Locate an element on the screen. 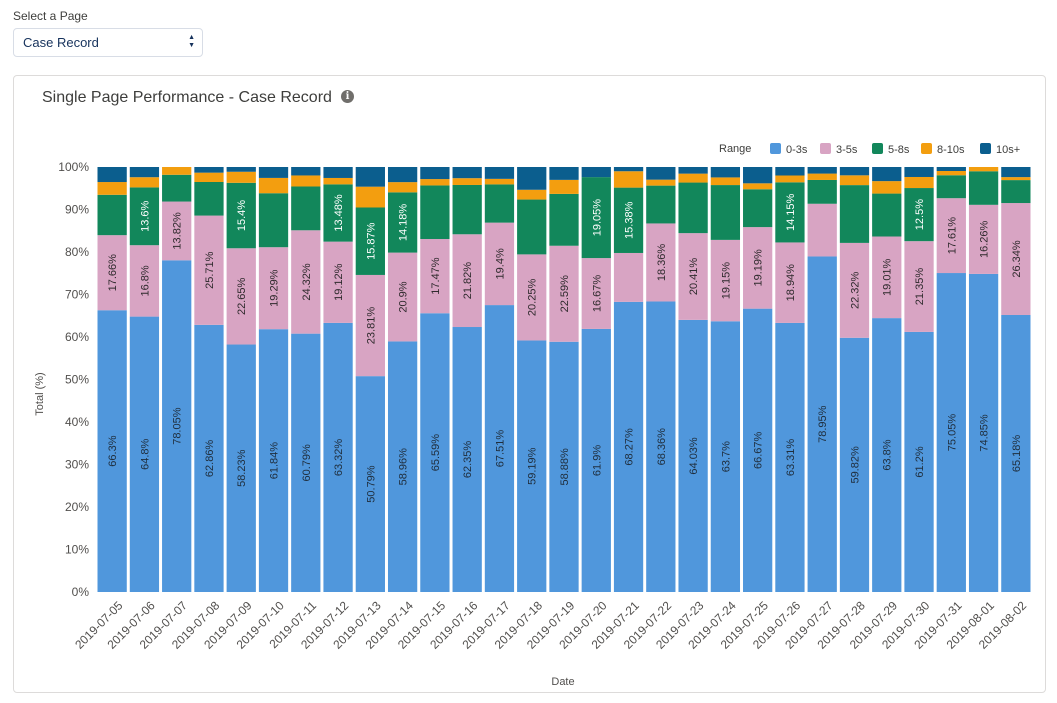  legend-item-label: 10s+ is located at coordinates (1008, 150).